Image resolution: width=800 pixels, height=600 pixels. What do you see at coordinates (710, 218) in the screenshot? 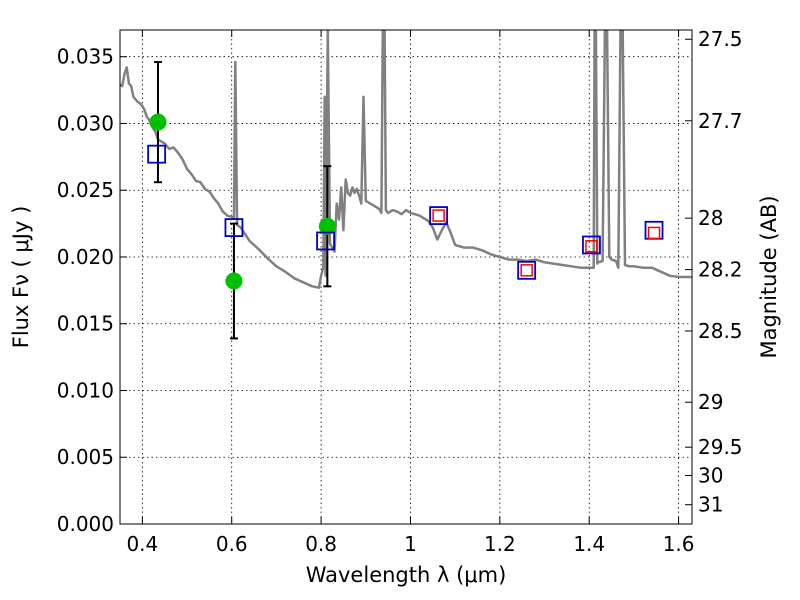
I see `y2-tick-label: 28` at bounding box center [710, 218].